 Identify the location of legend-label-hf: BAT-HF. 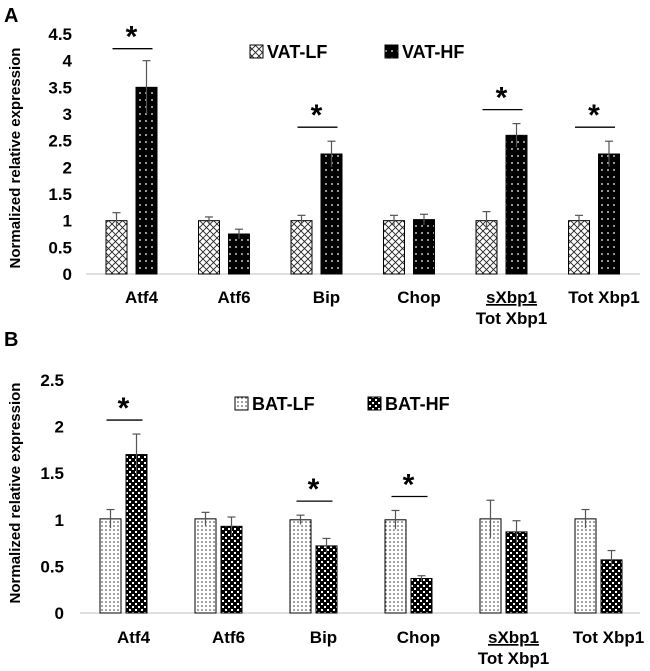
(417, 404).